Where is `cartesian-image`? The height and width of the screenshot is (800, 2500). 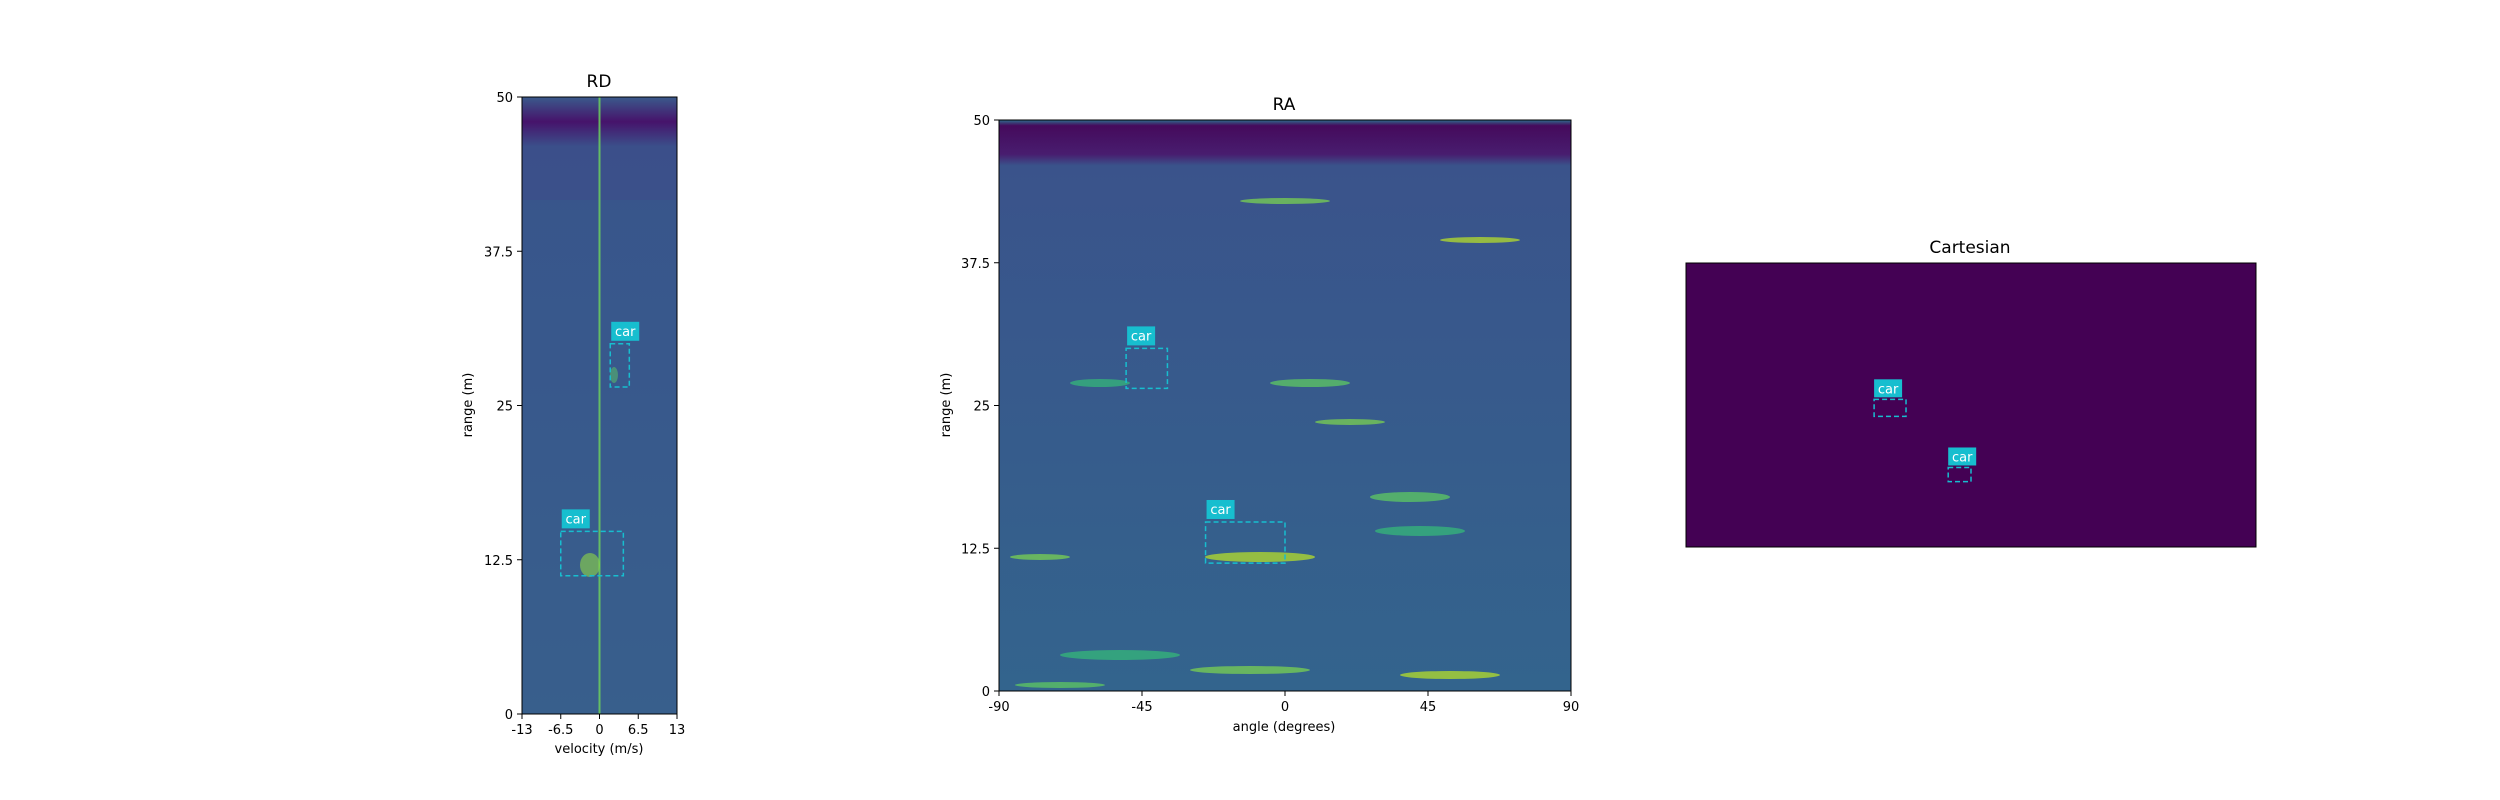 cartesian-image is located at coordinates (1971, 405).